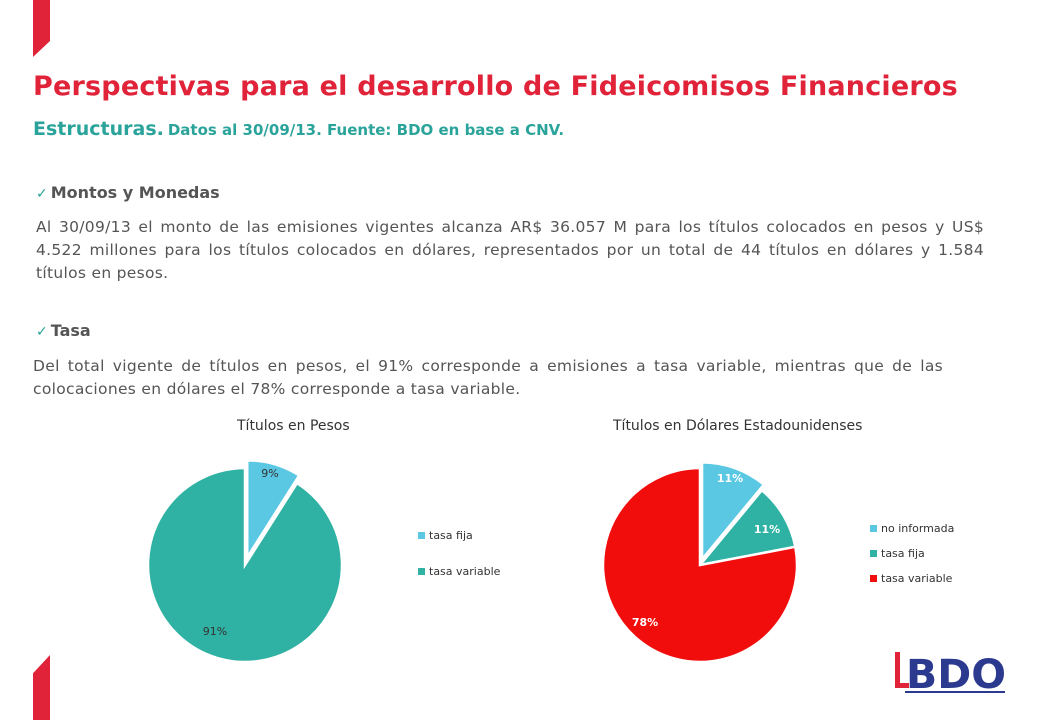  I want to click on legend-label: no informada, so click(918, 528).